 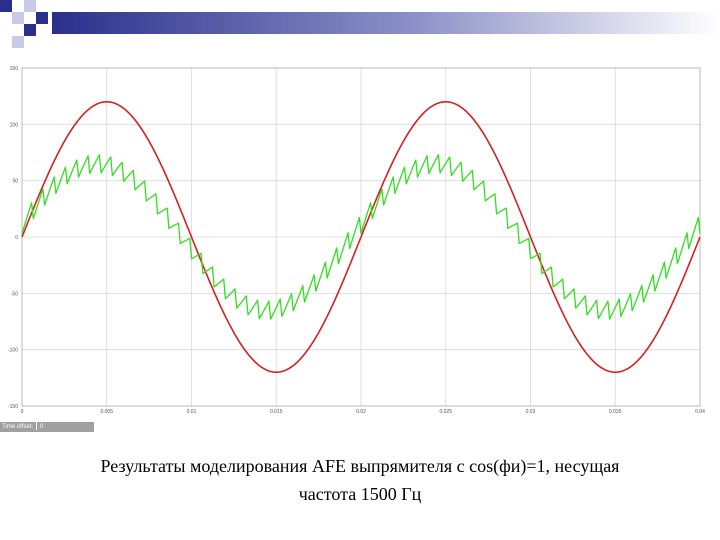 What do you see at coordinates (445, 412) in the screenshot?
I see `x-tick-label-5: 0.025` at bounding box center [445, 412].